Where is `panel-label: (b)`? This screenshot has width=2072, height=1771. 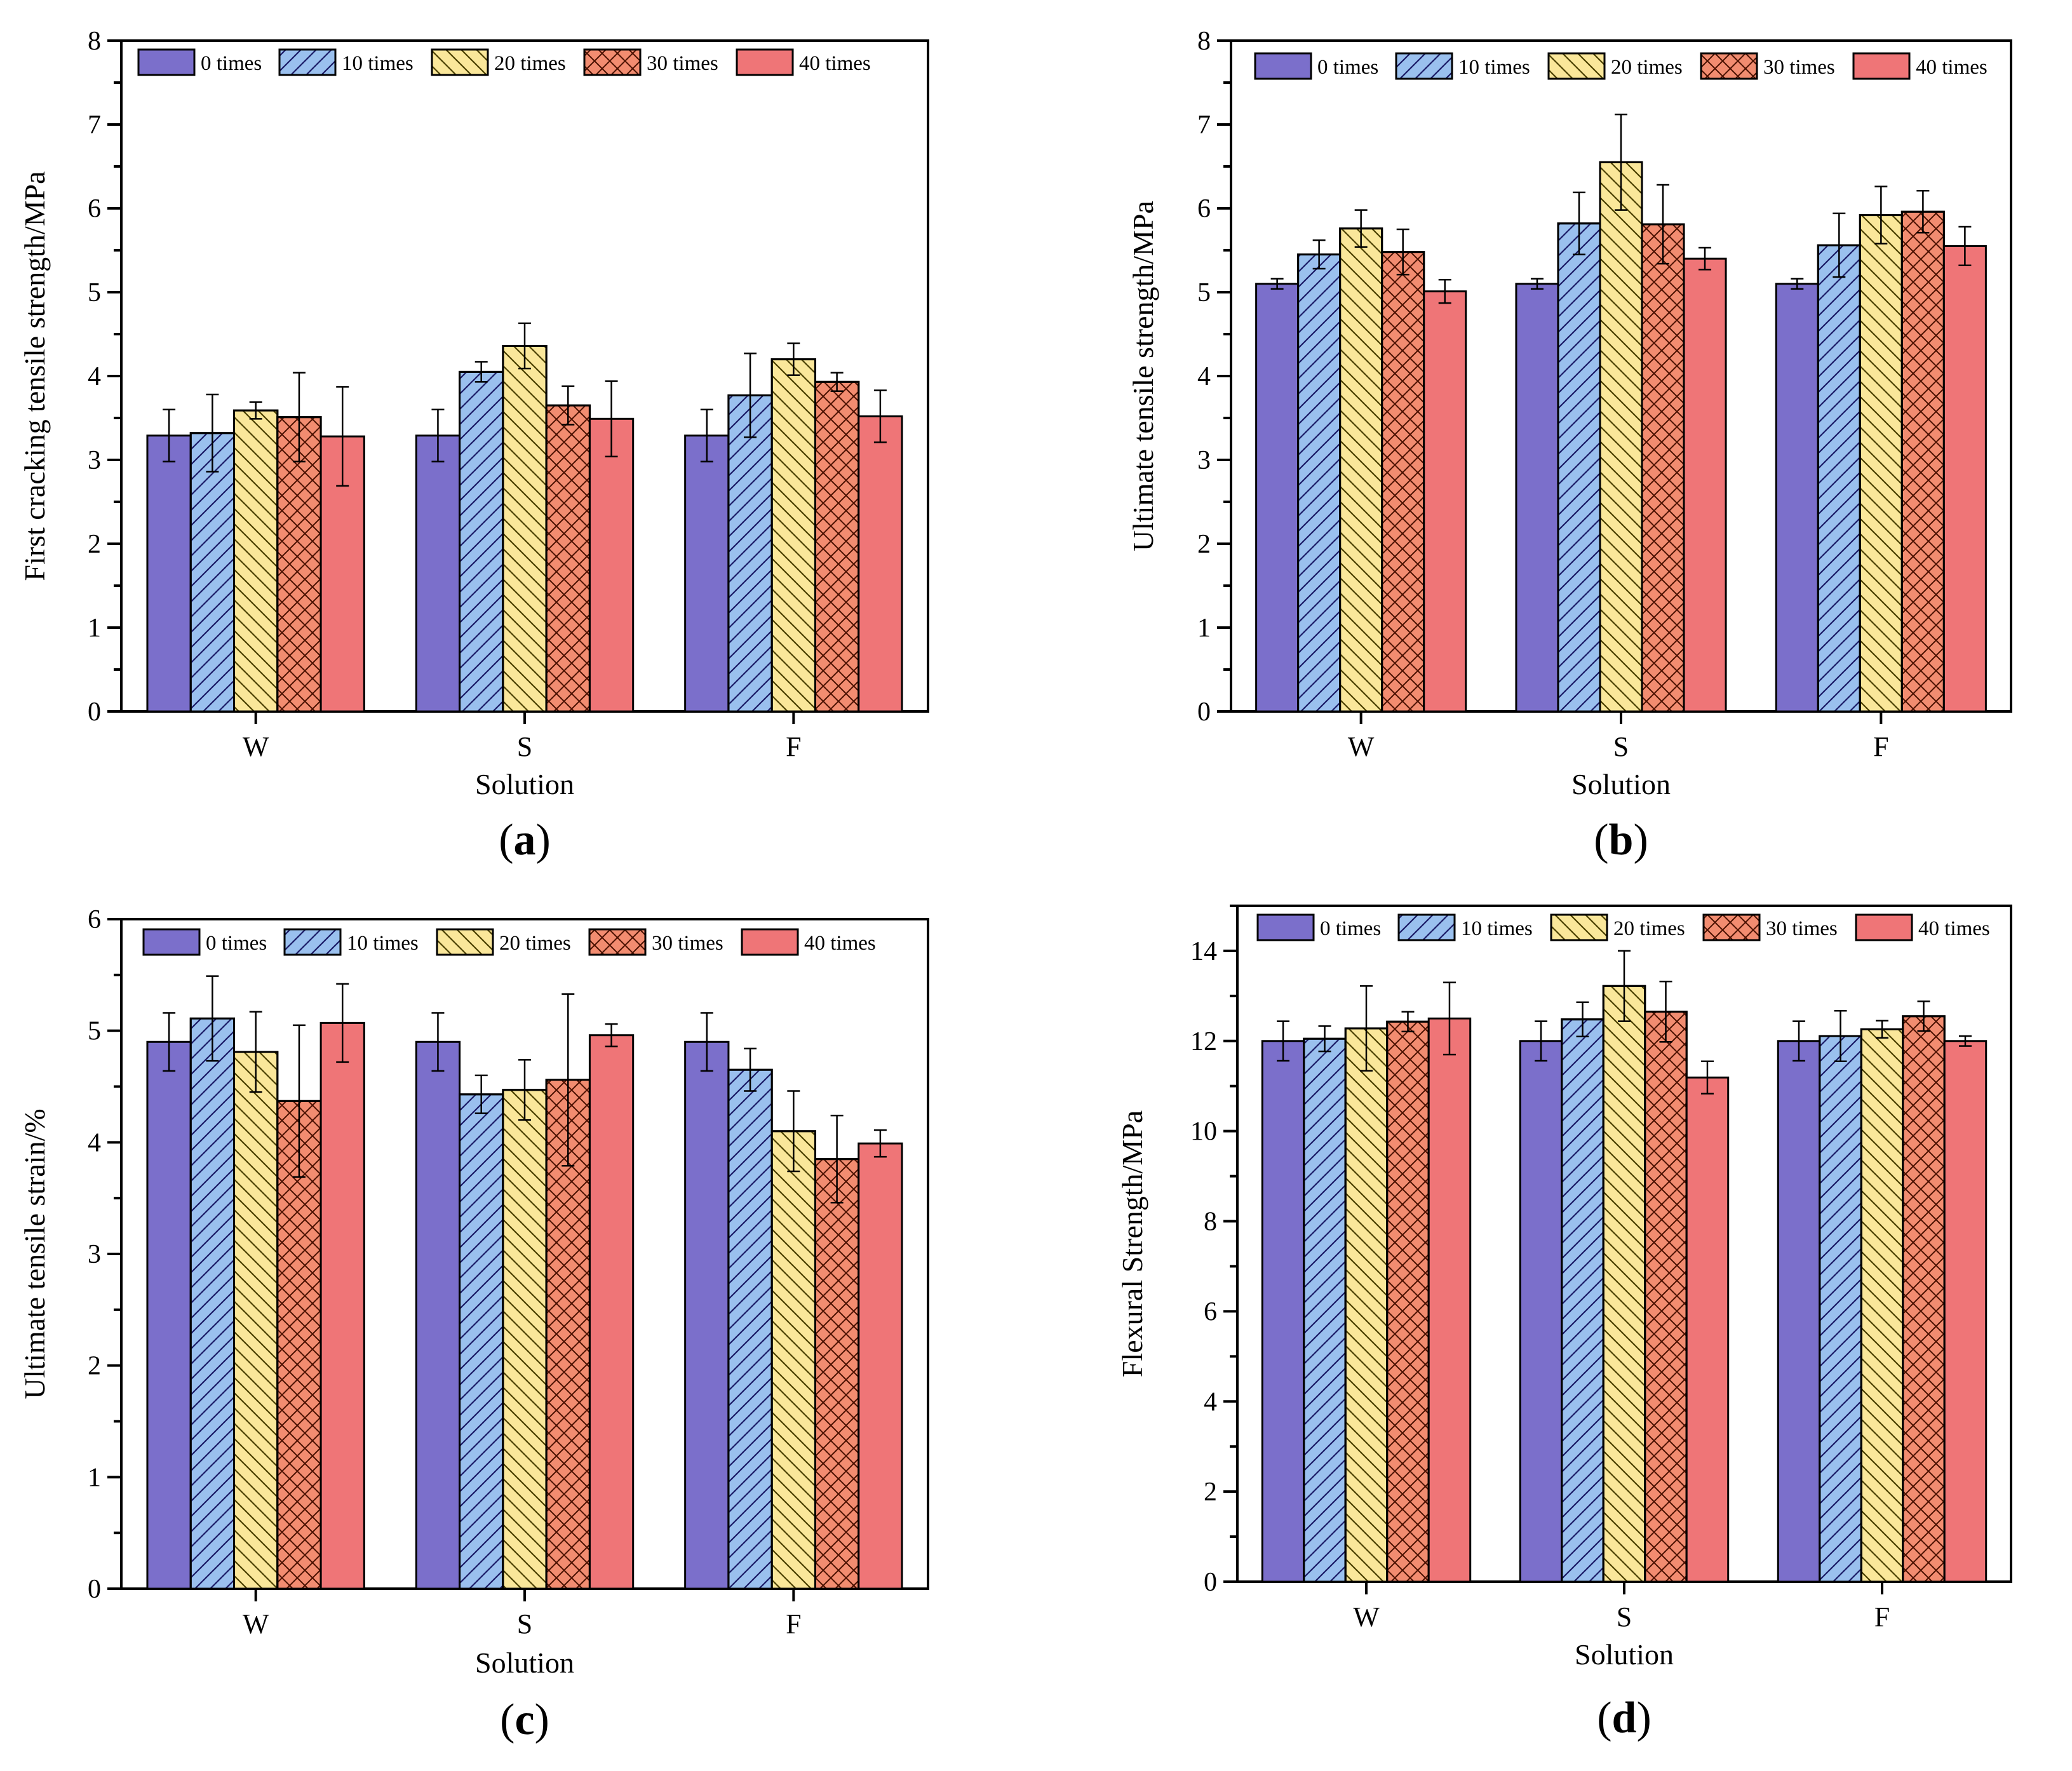
panel-label: (b) is located at coordinates (1621, 840).